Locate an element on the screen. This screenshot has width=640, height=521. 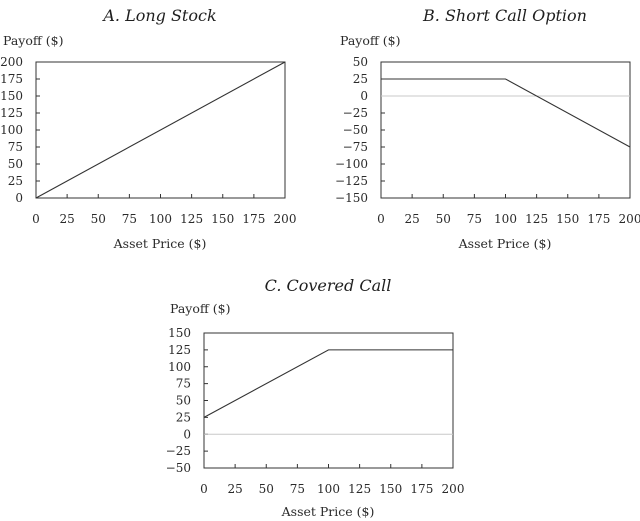
y-tick-label: −125 is located at coordinates (351, 181).